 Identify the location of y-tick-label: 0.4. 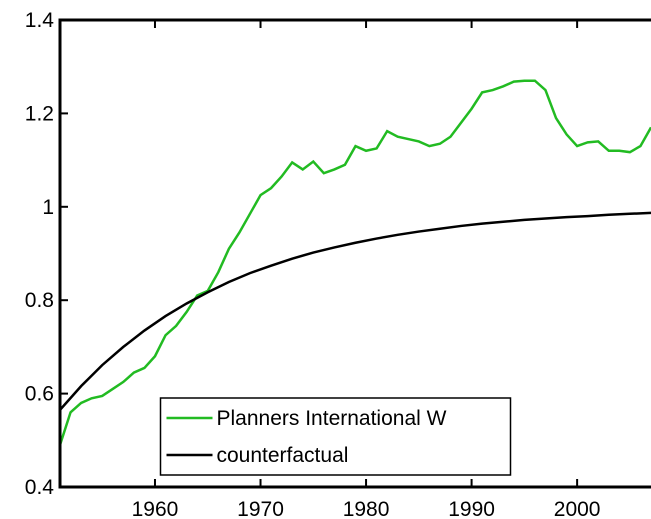
(40, 487).